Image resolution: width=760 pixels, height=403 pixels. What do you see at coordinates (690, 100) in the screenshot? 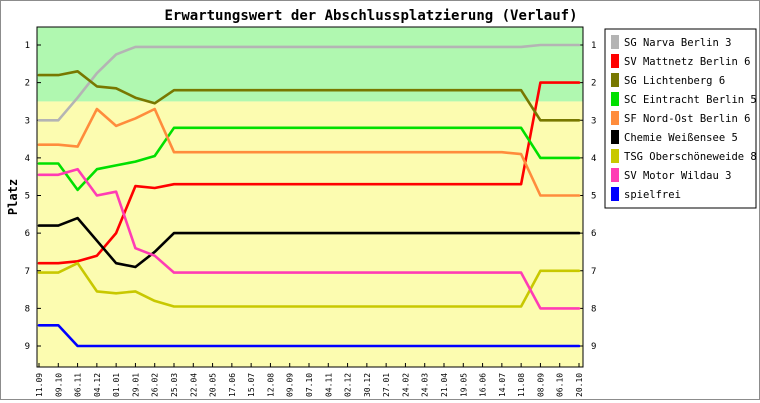
I see `legend-label: SC Eintracht Berlin 5` at bounding box center [690, 100].